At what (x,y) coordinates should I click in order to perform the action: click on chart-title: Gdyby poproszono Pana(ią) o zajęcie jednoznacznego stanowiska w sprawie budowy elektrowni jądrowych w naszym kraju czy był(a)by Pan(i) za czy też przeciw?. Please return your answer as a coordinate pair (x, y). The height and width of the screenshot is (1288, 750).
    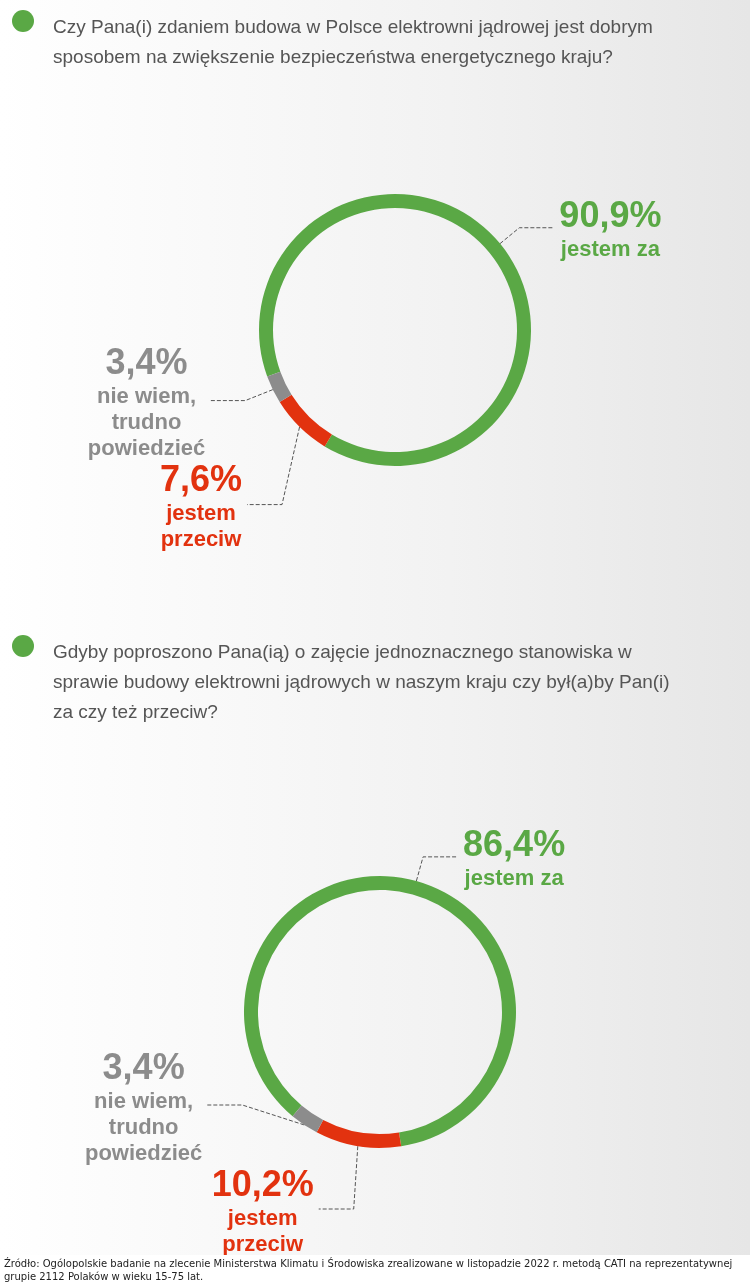
    Looking at the image, I should click on (364, 681).